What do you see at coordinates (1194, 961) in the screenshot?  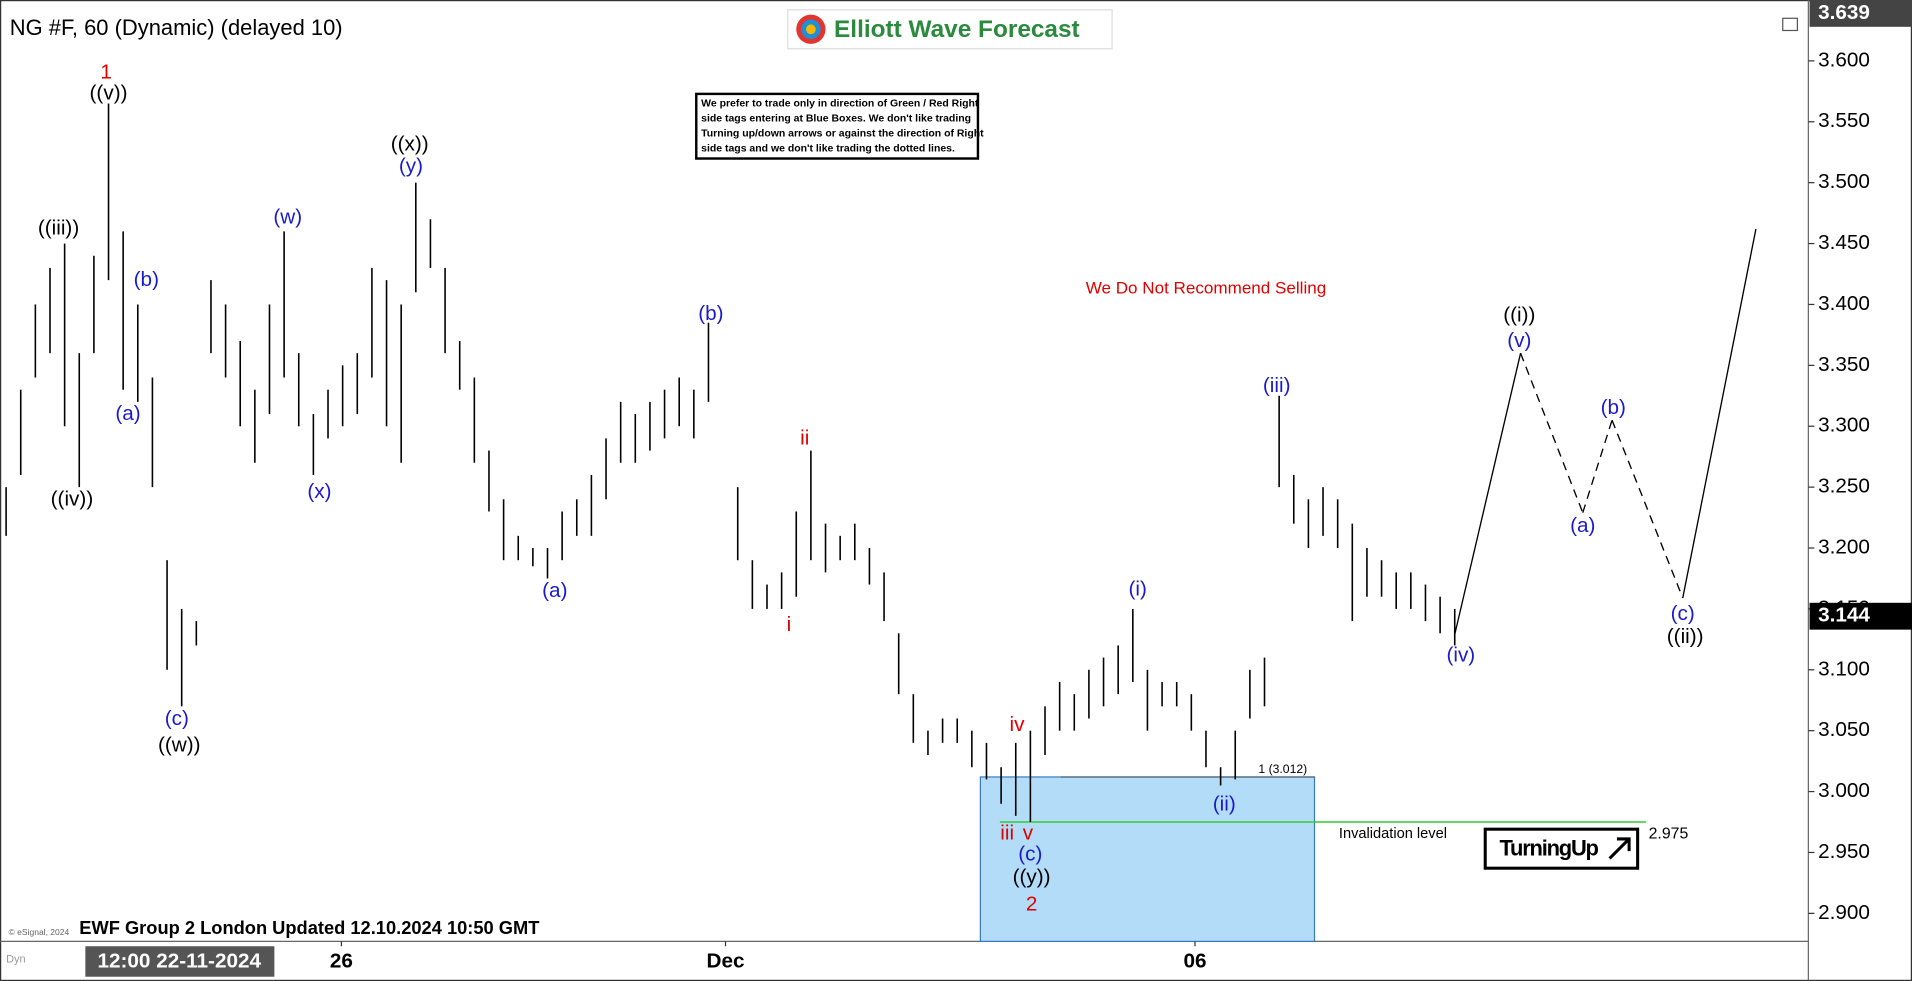 I see `x-tick-label: 06` at bounding box center [1194, 961].